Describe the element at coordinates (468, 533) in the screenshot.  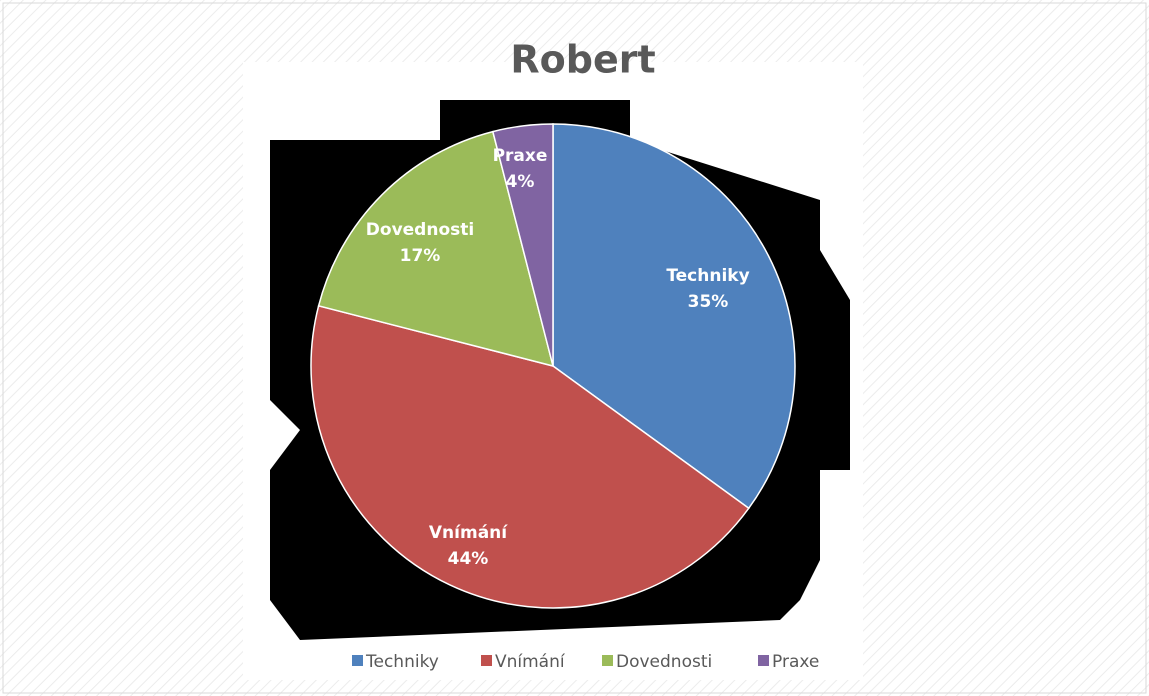
I see `data-label-category: Vnímání` at that location.